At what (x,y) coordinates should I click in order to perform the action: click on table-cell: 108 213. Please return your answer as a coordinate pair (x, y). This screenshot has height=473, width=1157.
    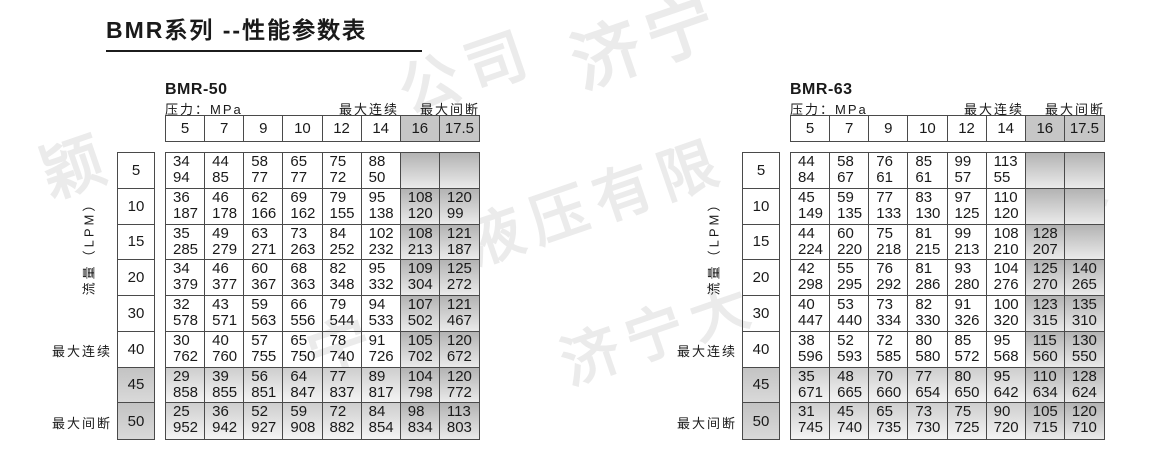
    Looking at the image, I should click on (420, 242).